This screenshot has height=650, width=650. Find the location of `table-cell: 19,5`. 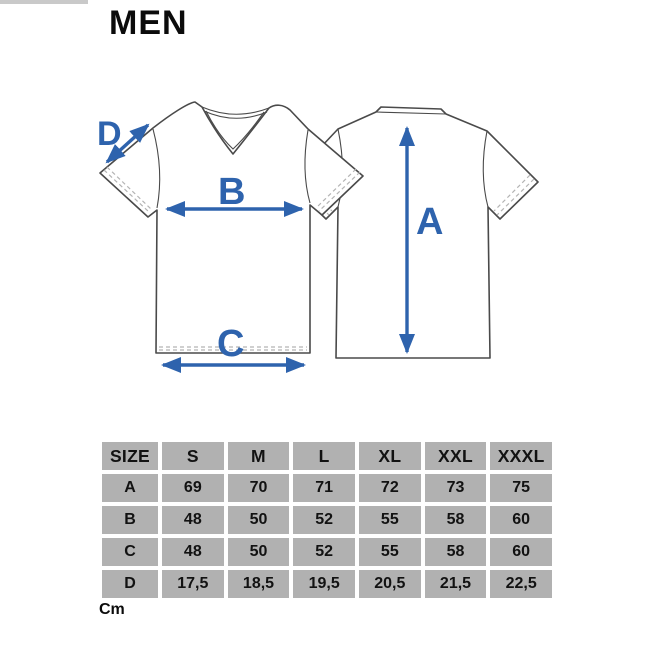

table-cell: 19,5 is located at coordinates (324, 584).